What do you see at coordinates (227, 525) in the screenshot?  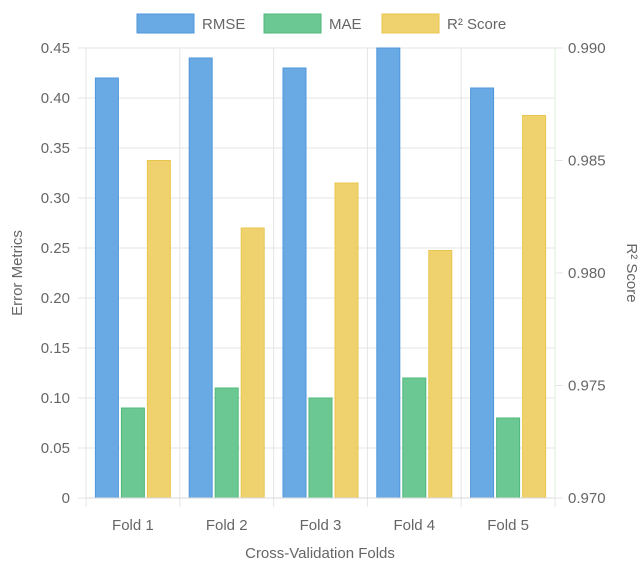 I see `x-tick-label: Fold 2` at bounding box center [227, 525].